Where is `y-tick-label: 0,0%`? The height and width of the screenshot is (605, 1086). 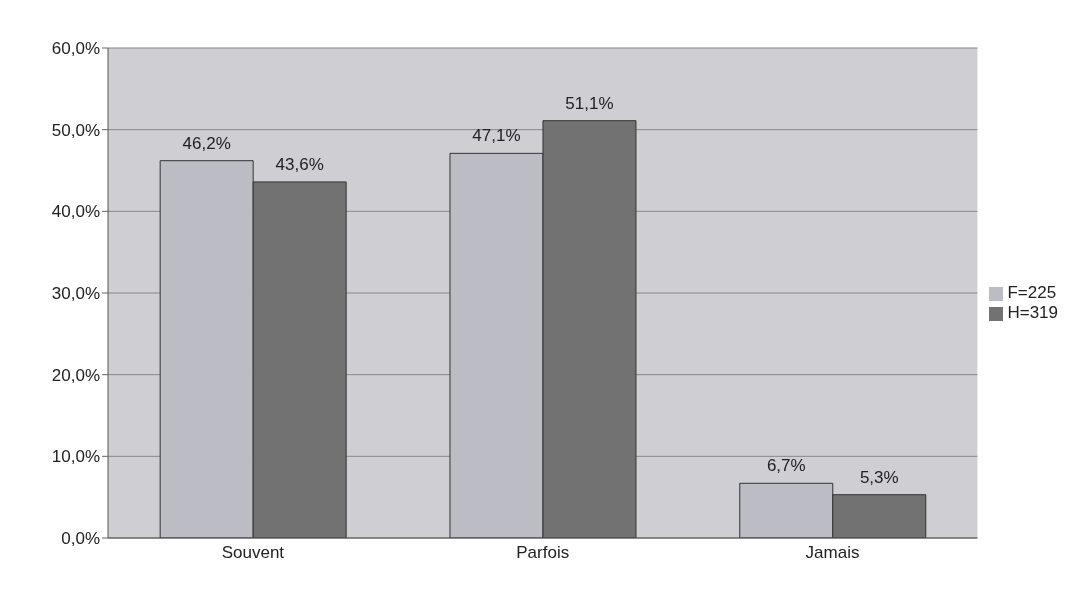 y-tick-label: 0,0% is located at coordinates (80, 539).